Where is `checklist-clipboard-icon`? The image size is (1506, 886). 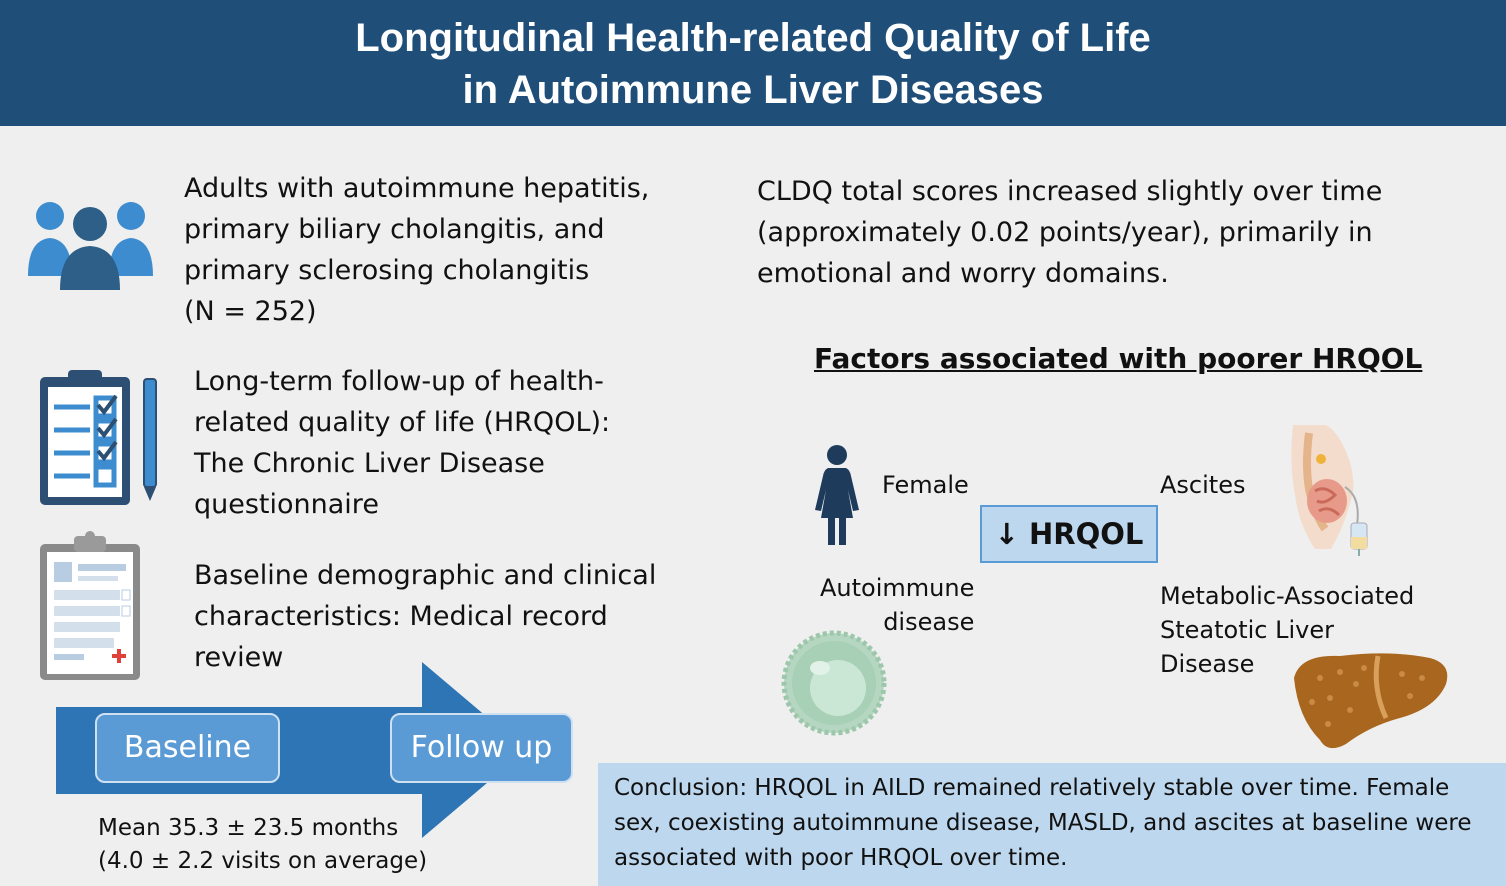 checklist-clipboard-icon is located at coordinates (98, 437).